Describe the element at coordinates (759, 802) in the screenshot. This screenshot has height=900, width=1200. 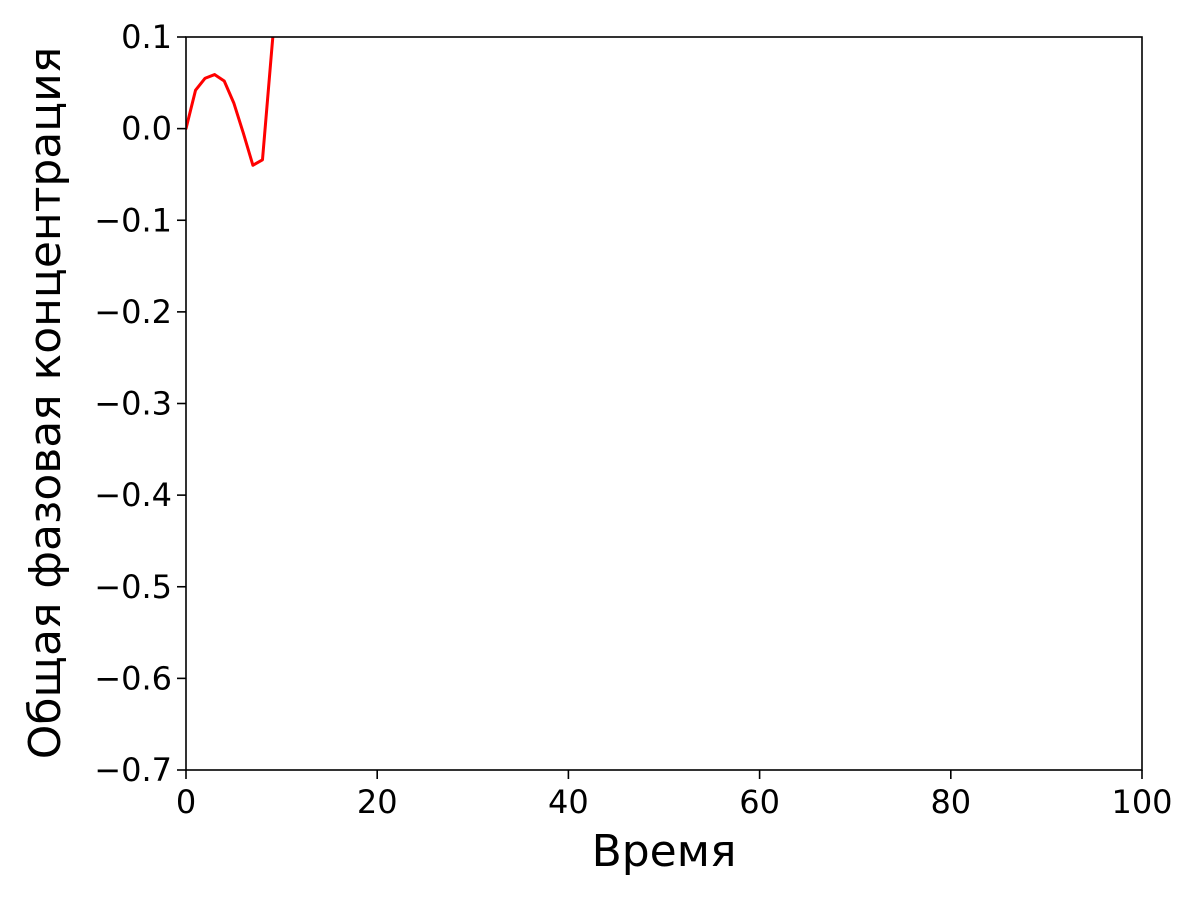
I see `x-tick-label: 60` at that location.